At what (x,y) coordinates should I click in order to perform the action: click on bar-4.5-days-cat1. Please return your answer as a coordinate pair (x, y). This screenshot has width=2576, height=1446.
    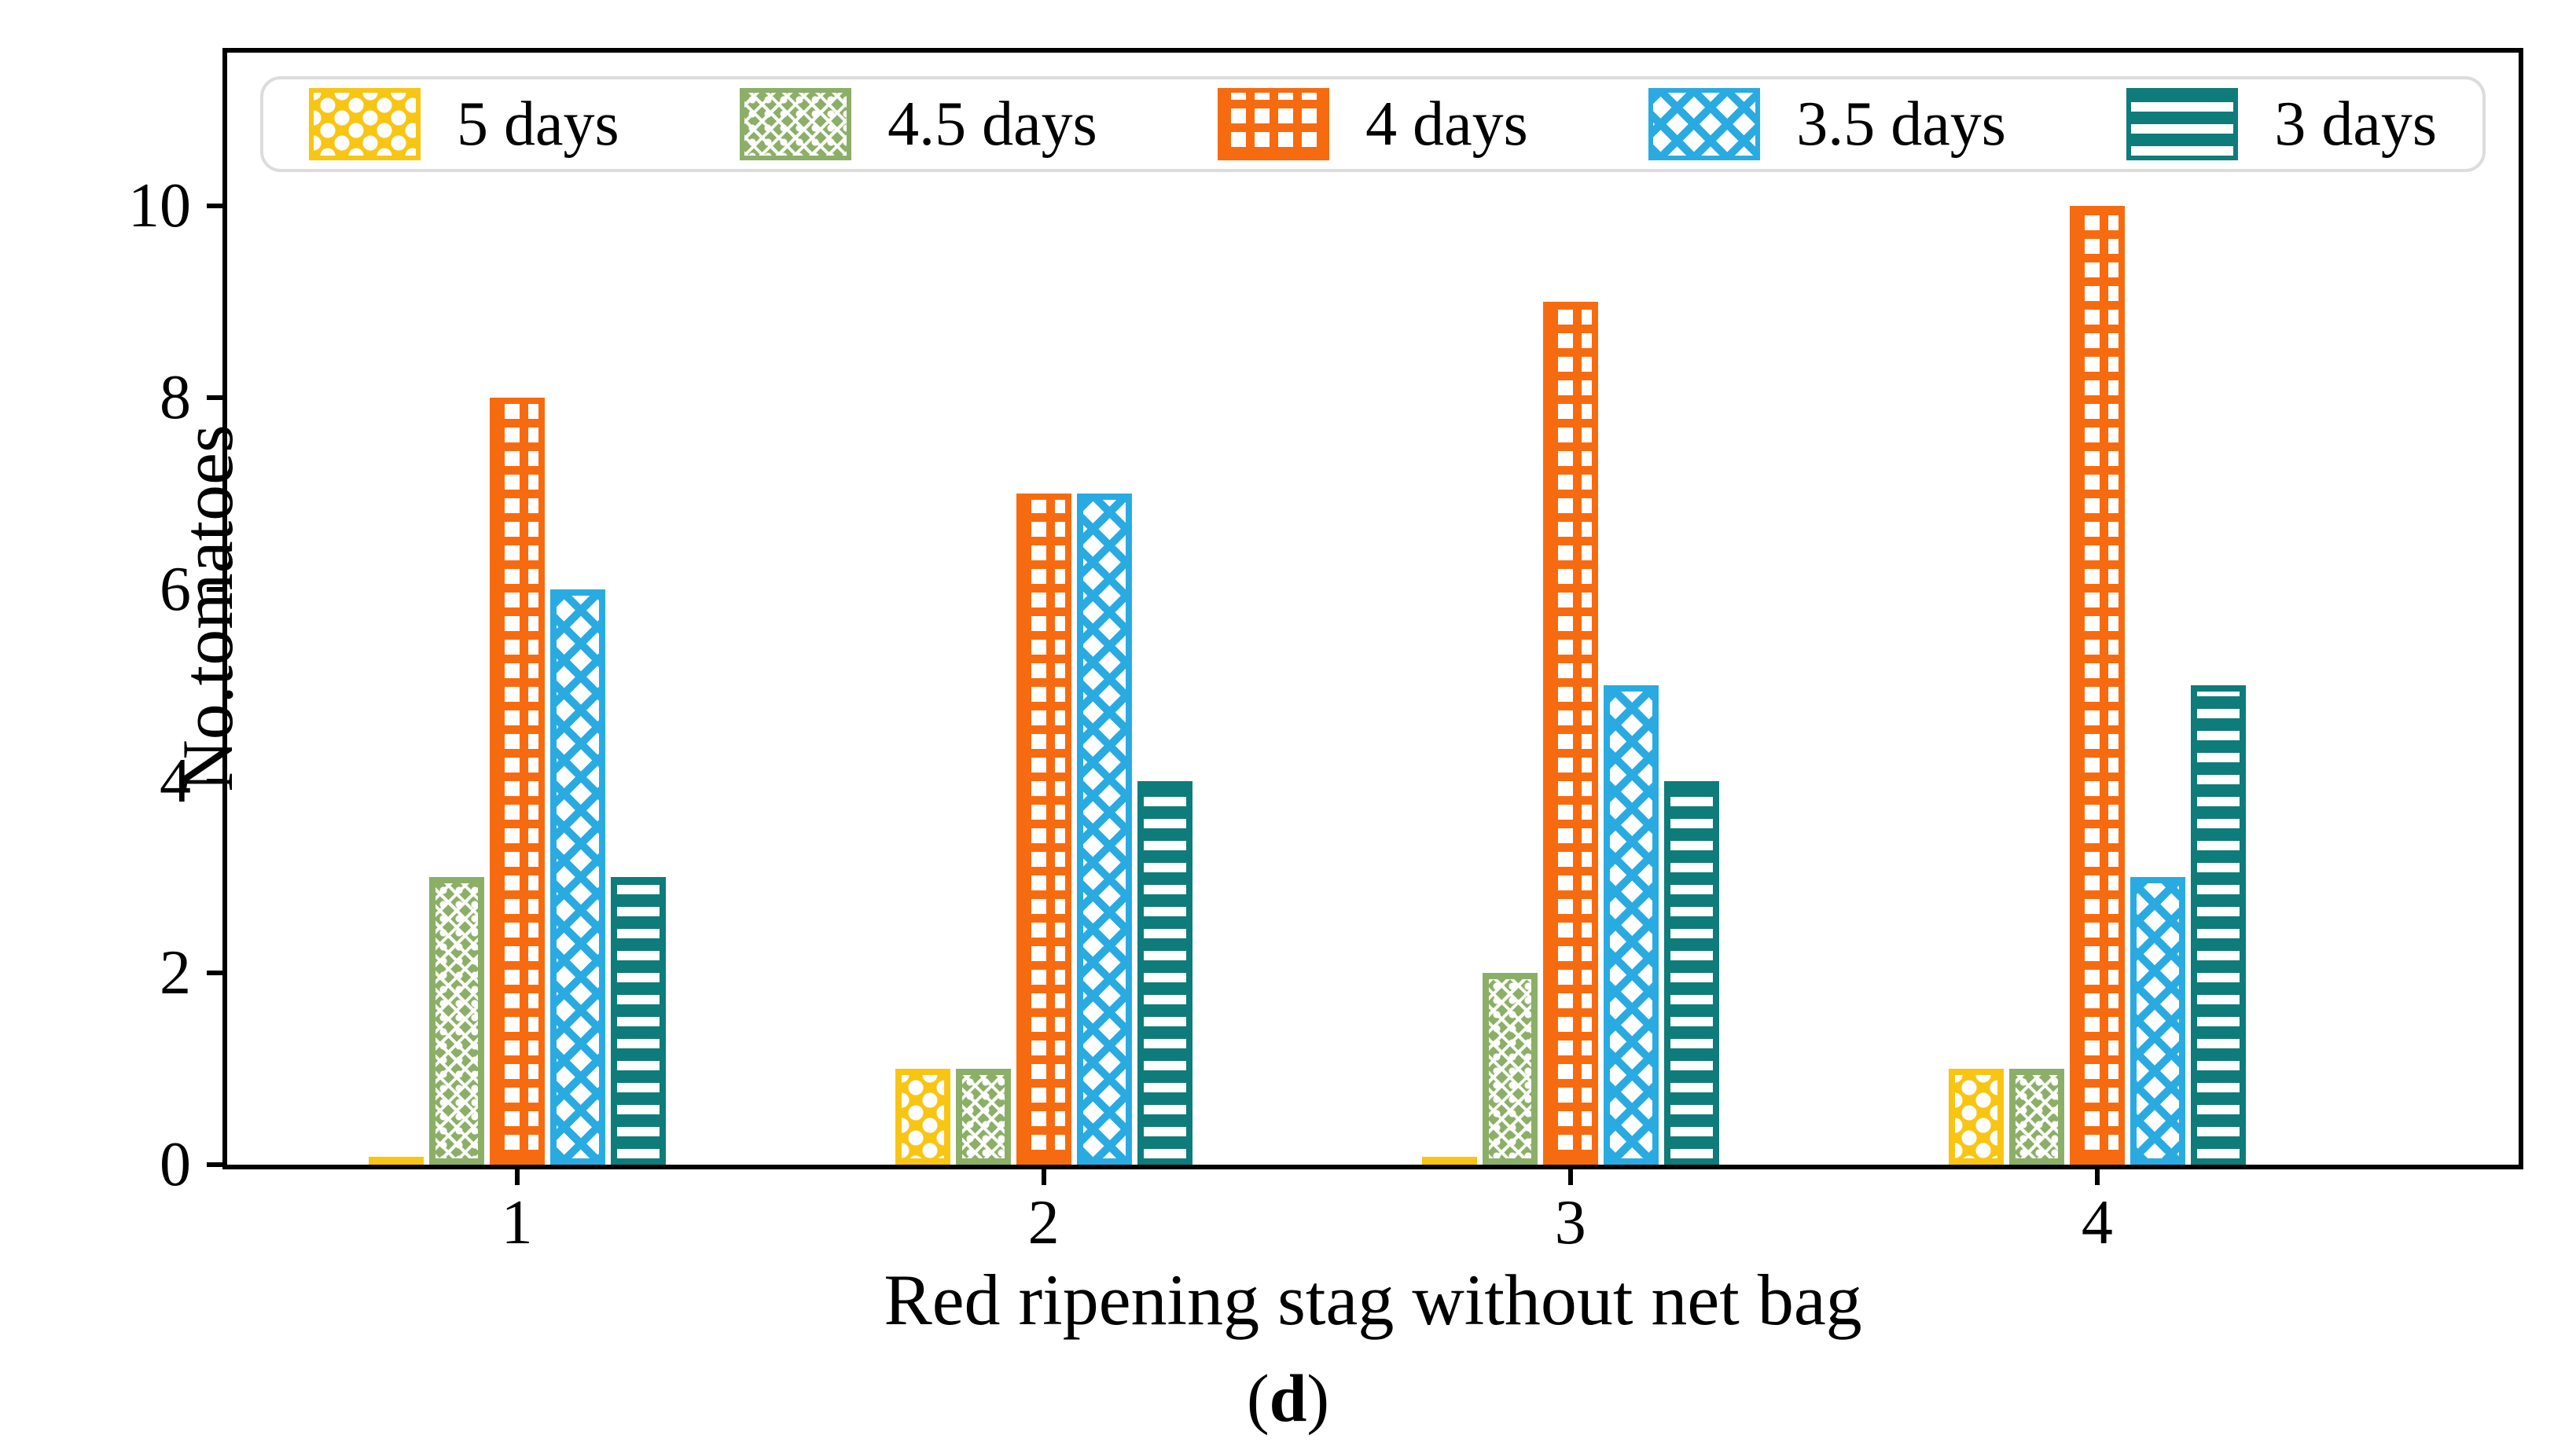
    Looking at the image, I should click on (456, 1021).